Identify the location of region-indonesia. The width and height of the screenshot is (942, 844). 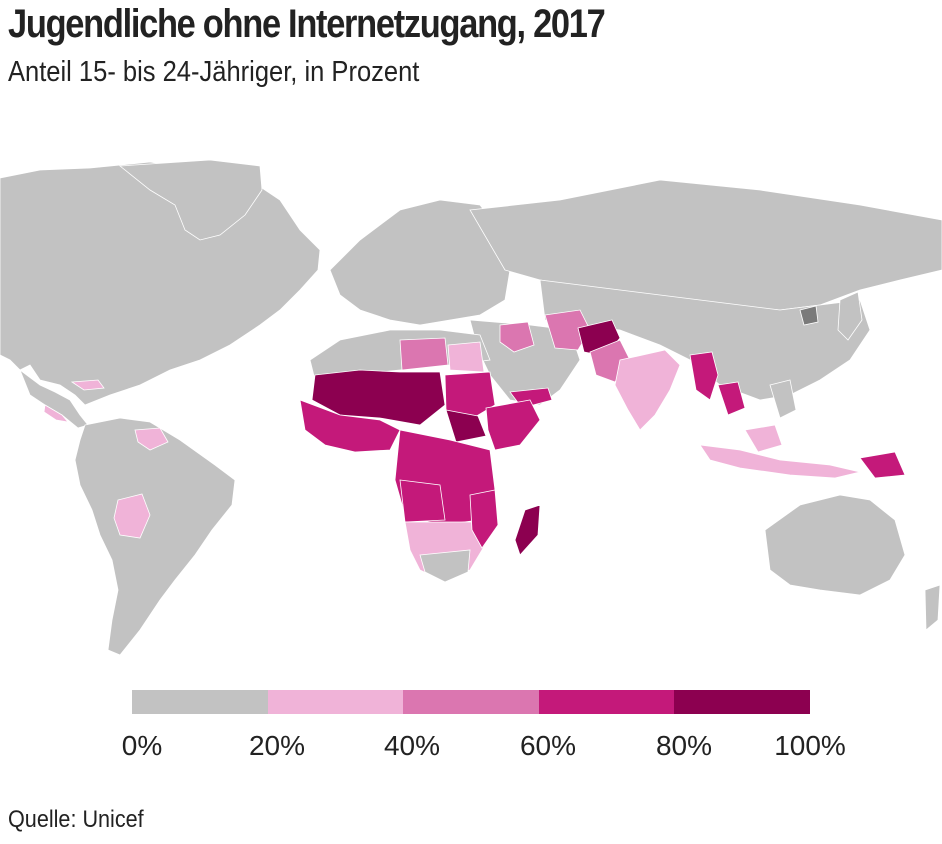
(780, 461).